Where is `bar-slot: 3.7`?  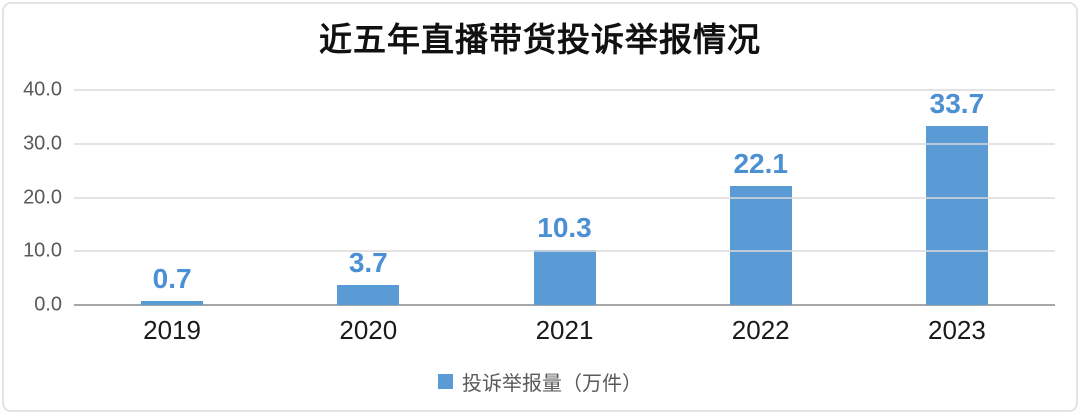
bar-slot: 3.7 is located at coordinates (368, 197).